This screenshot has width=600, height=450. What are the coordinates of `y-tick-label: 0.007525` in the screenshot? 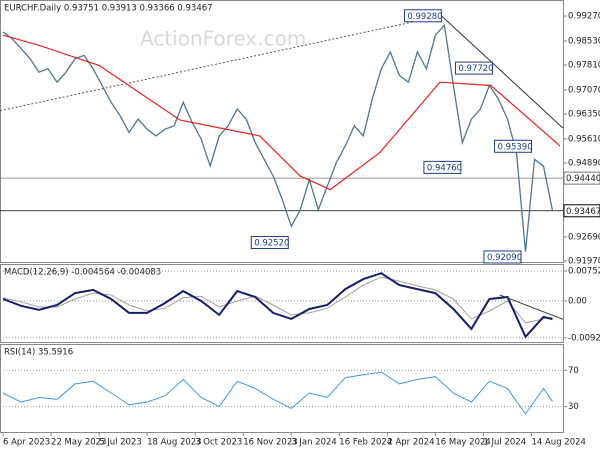 It's located at (584, 272).